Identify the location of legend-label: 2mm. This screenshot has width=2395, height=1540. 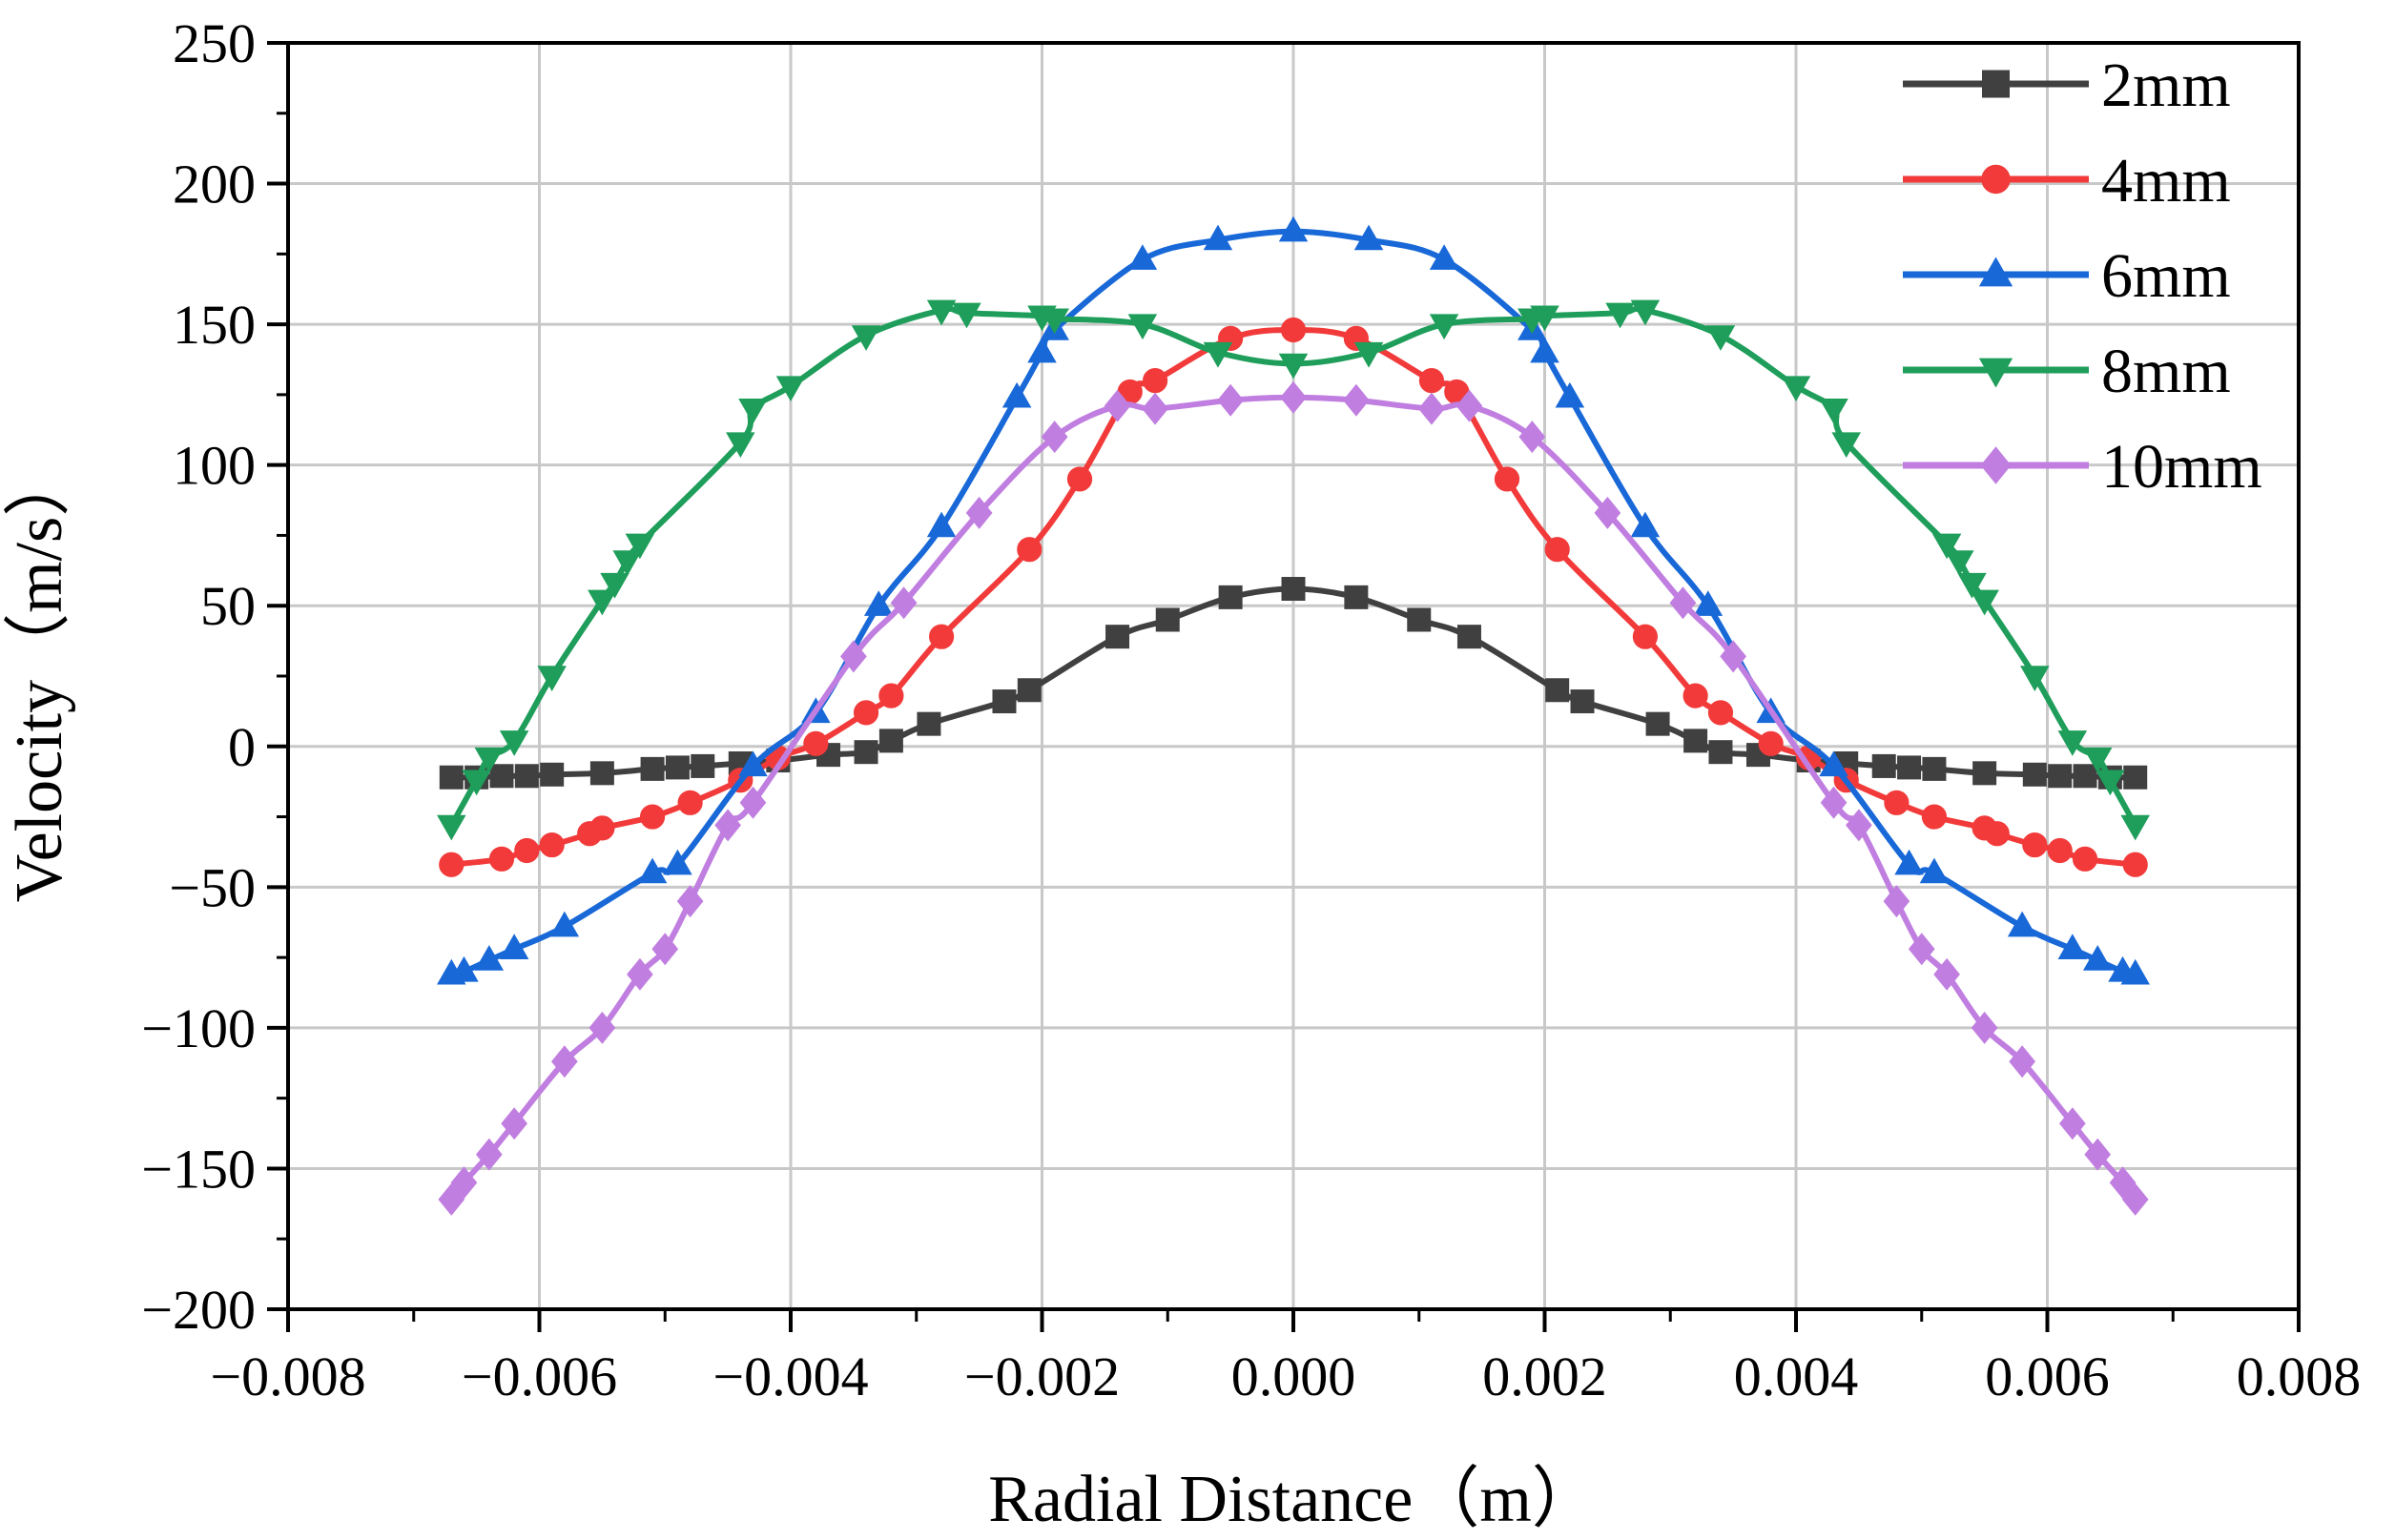
(2166, 85).